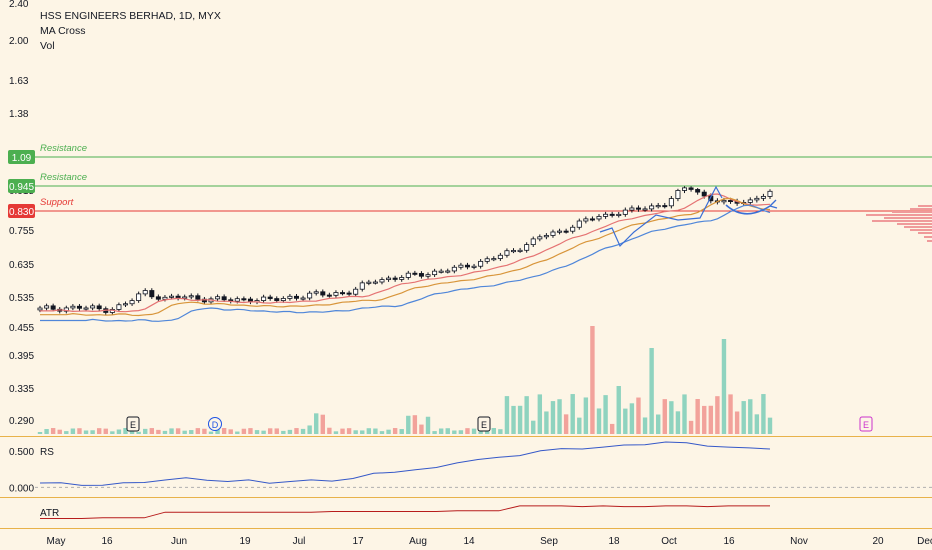  What do you see at coordinates (63, 31) in the screenshot?
I see `indicator-ma-cross: MA Cross` at bounding box center [63, 31].